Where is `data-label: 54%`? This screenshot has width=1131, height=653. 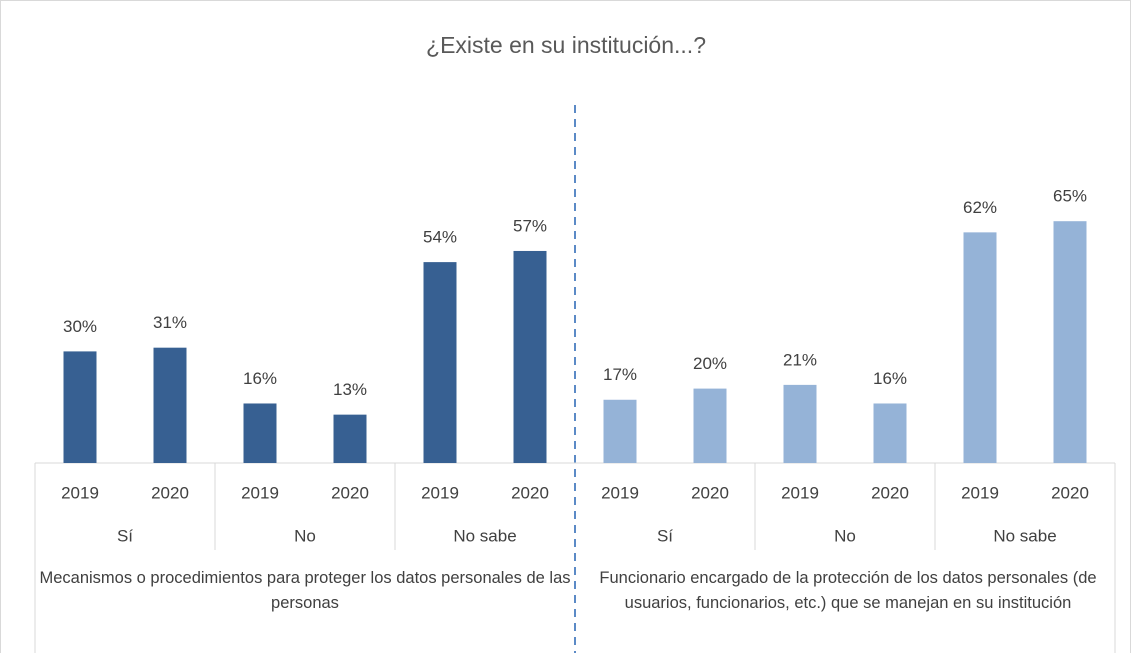 data-label: 54% is located at coordinates (440, 237).